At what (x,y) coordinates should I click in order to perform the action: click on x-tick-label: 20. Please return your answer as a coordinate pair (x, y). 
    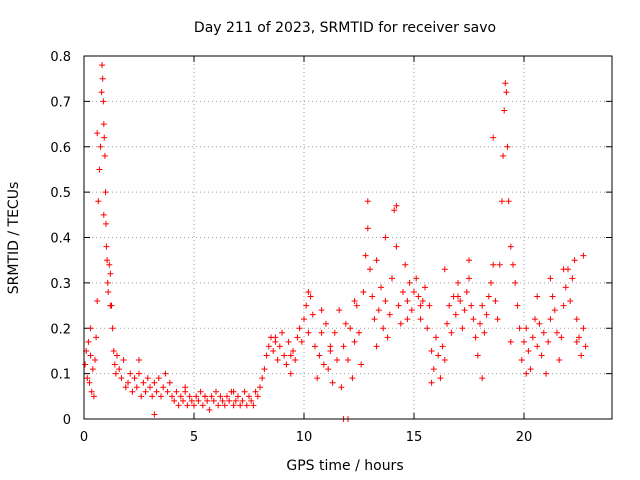
    Looking at the image, I should click on (524, 437).